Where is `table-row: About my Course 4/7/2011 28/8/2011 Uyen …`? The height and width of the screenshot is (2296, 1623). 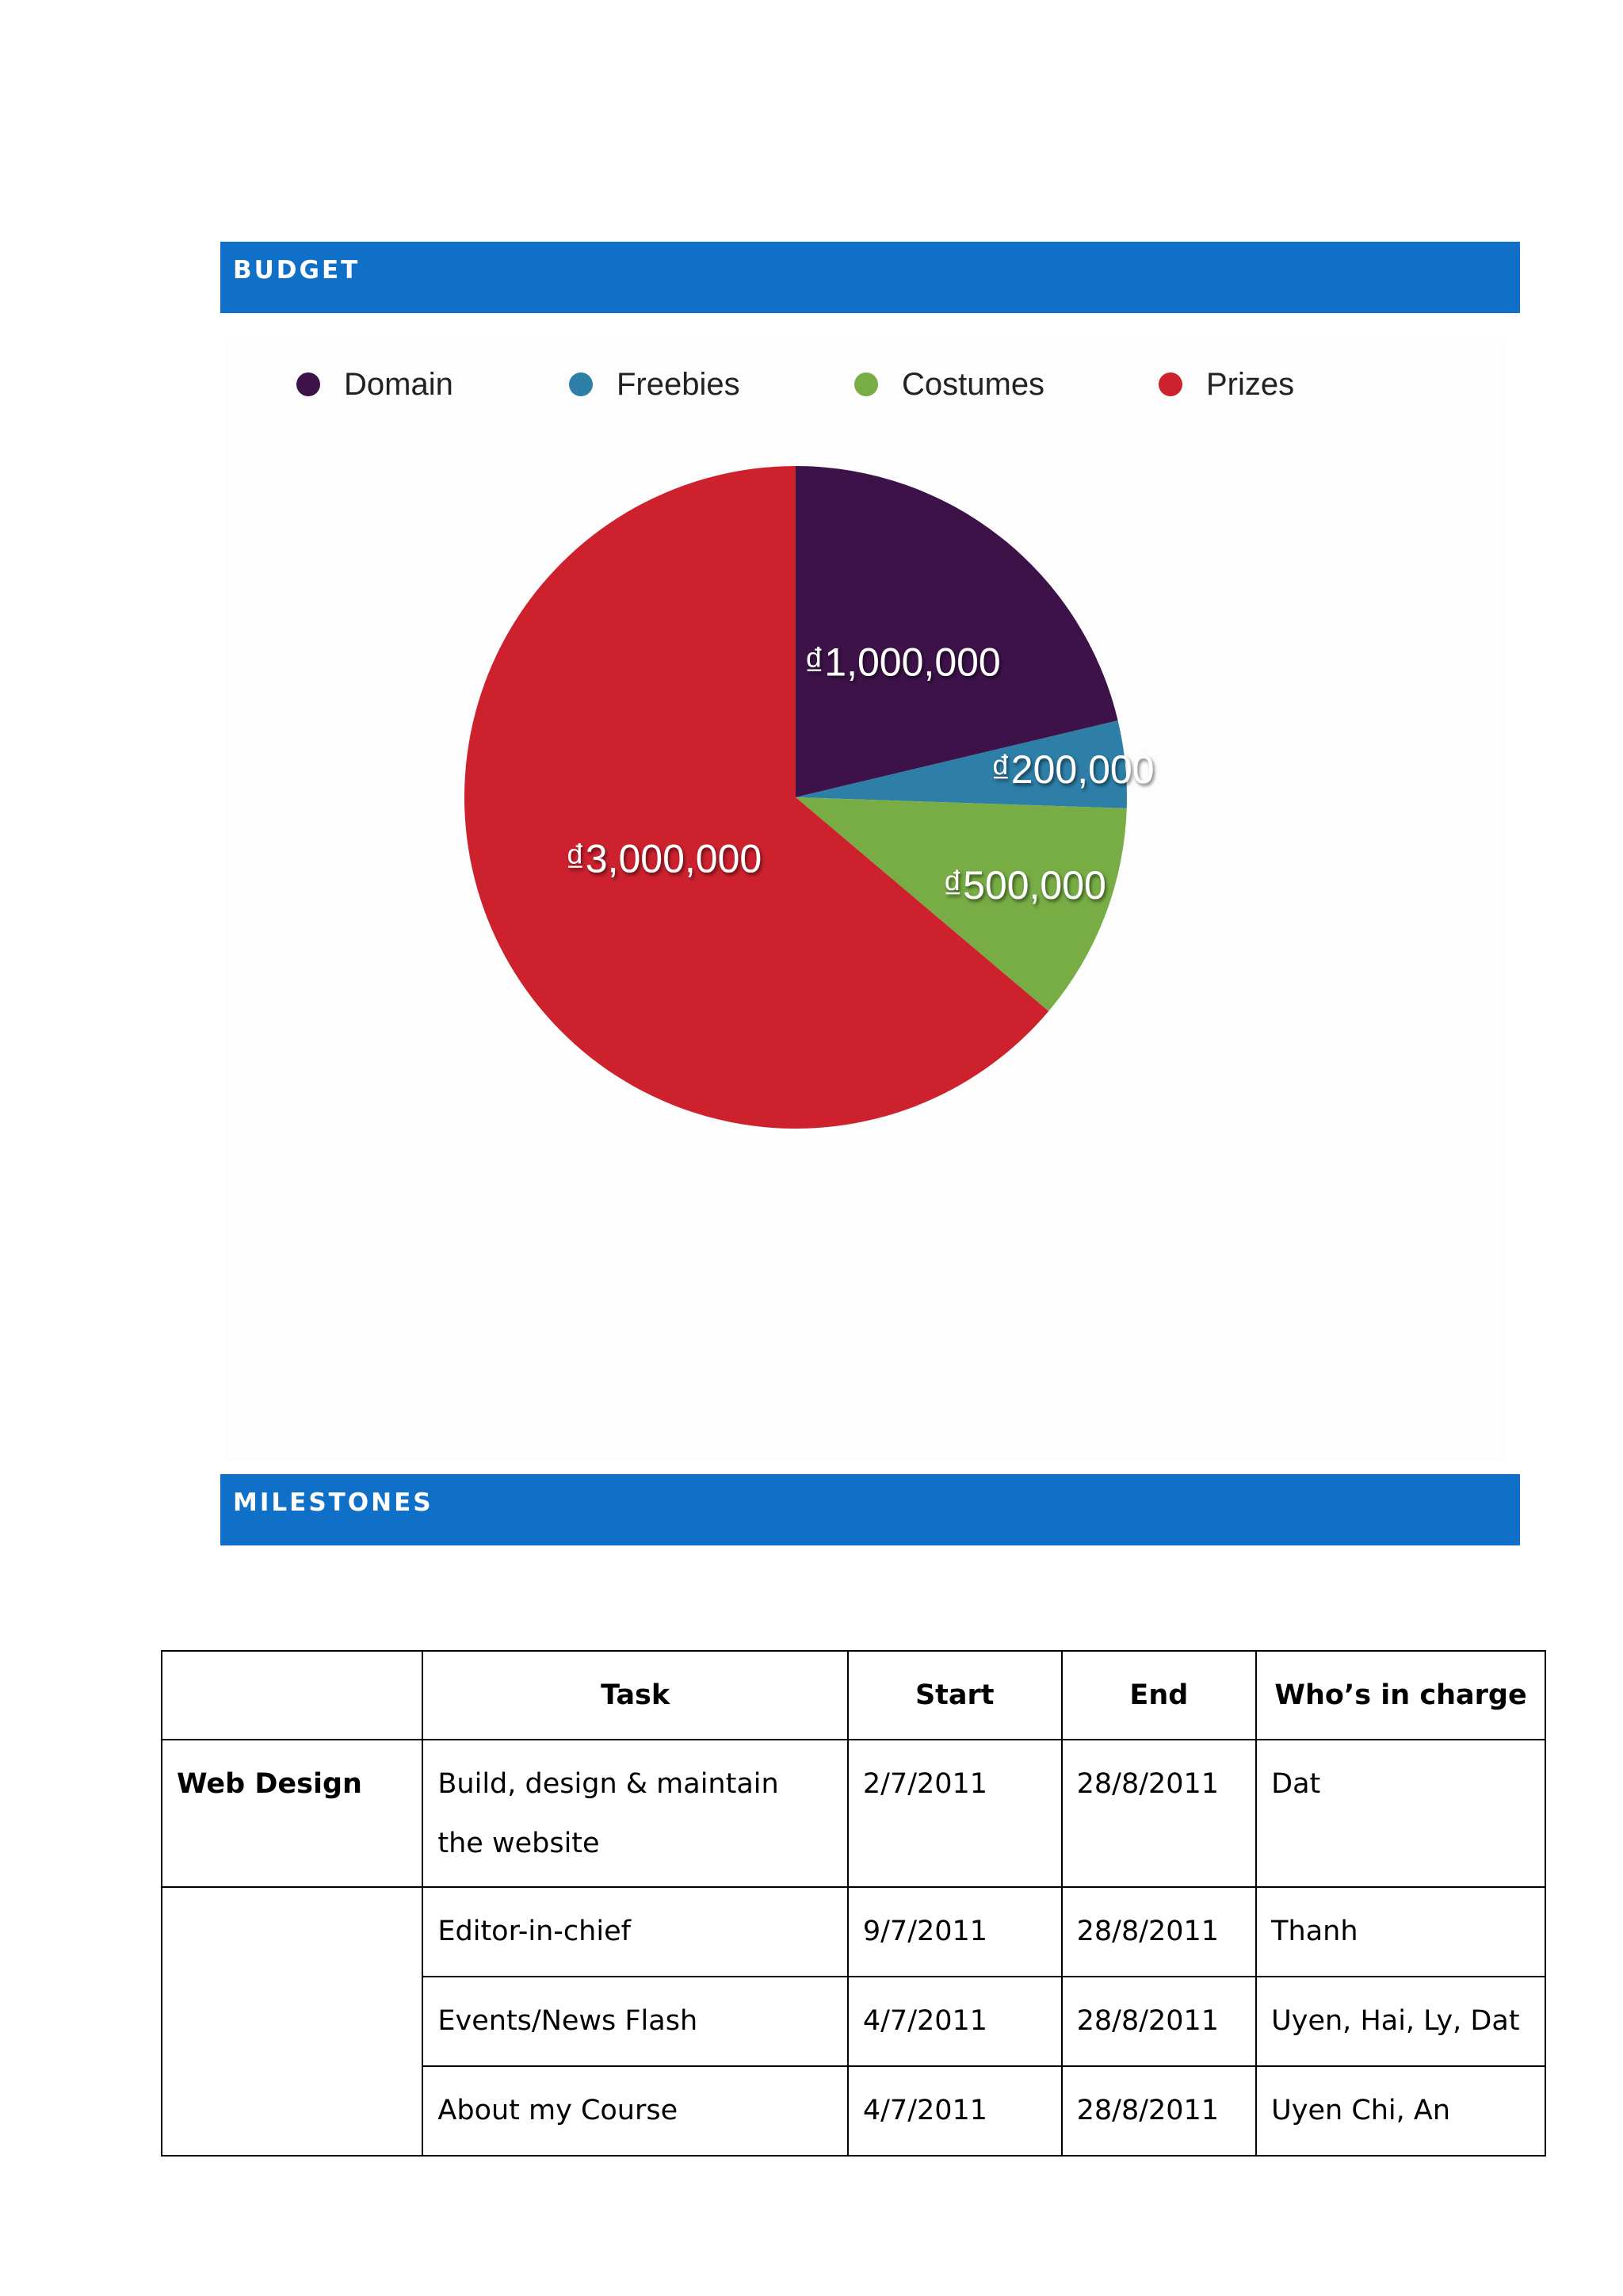 table-row: About my Course 4/7/2011 28/8/2011 Uyen … is located at coordinates (854, 2111).